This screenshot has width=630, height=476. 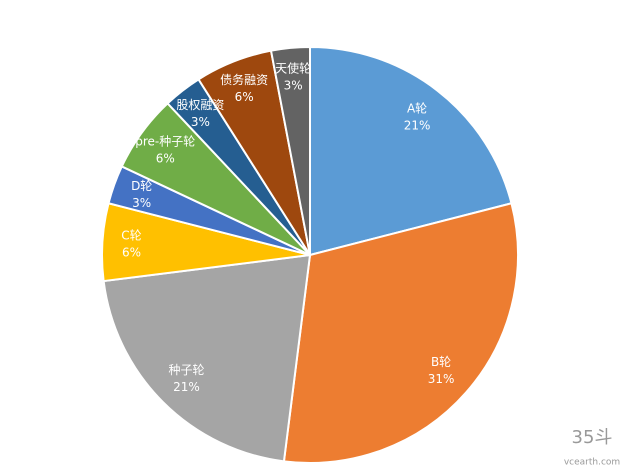 I want to click on slice-label: D轮, so click(x=141, y=186).